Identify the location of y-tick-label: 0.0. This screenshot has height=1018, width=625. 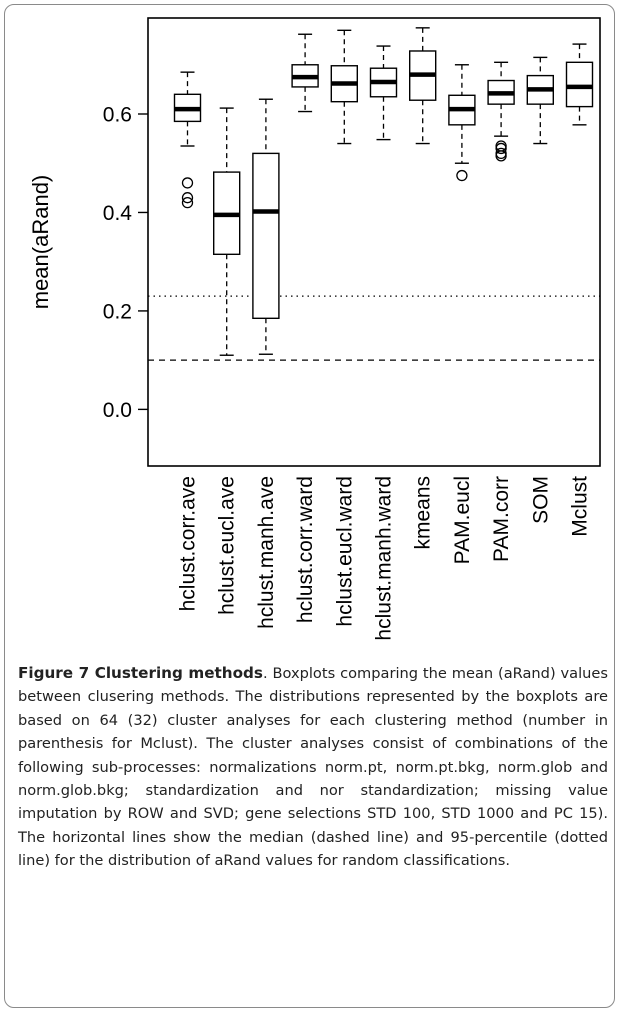
(117, 410).